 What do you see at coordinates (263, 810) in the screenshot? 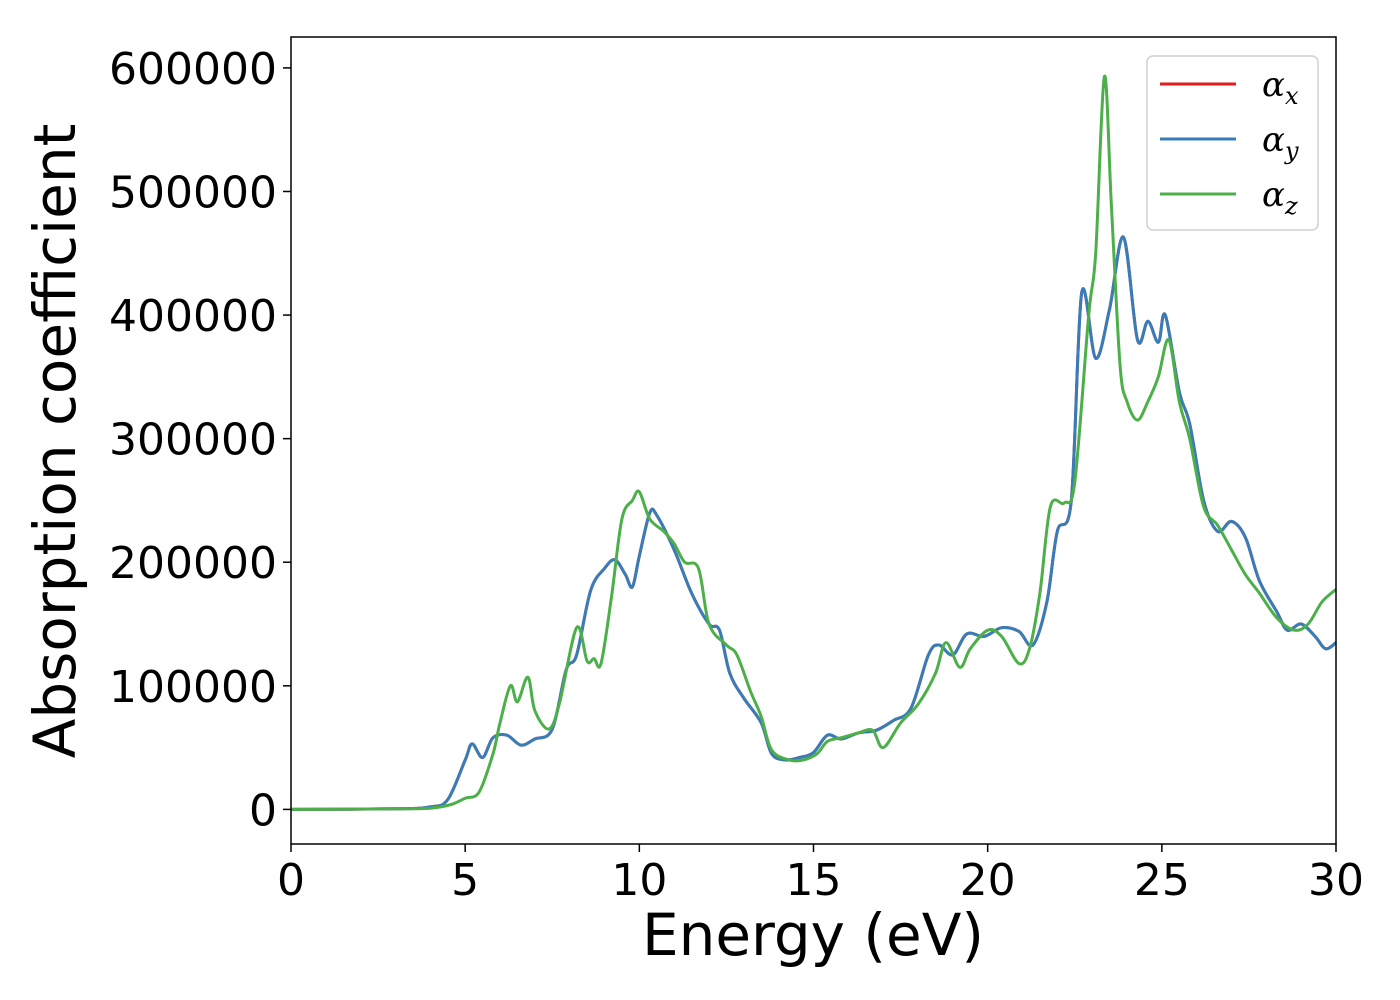
I see `y-tick-label: 0` at bounding box center [263, 810].